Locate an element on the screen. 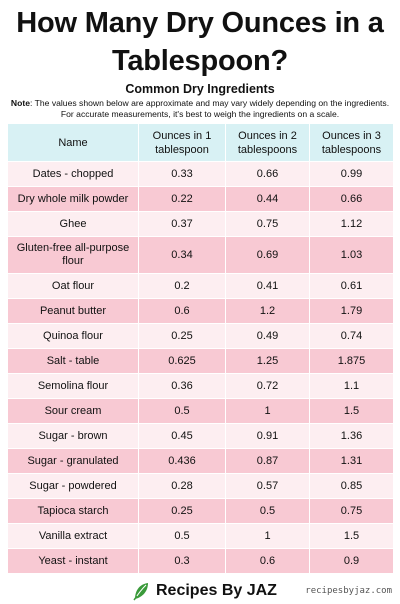  ounces-2-tbsp: 0.57 is located at coordinates (267, 486).